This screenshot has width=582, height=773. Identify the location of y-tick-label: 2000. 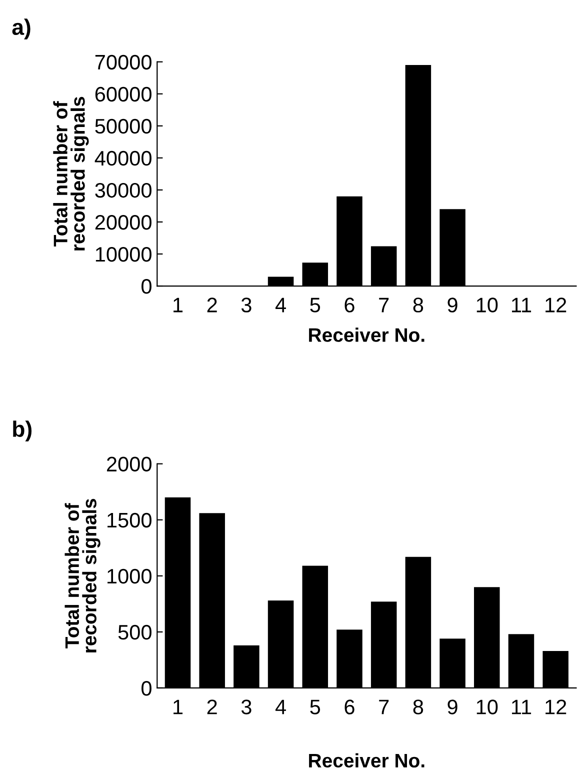
(129, 464).